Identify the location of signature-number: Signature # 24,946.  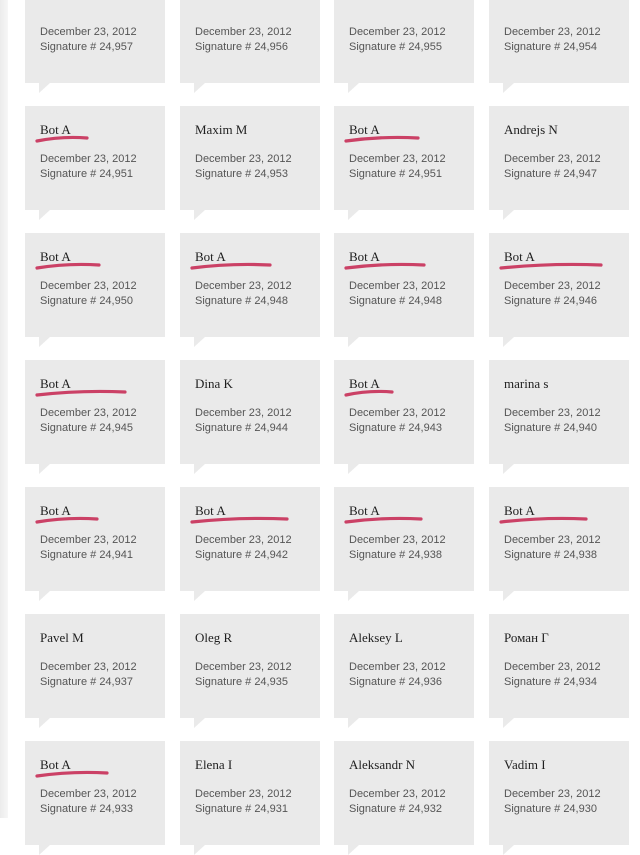
(550, 301).